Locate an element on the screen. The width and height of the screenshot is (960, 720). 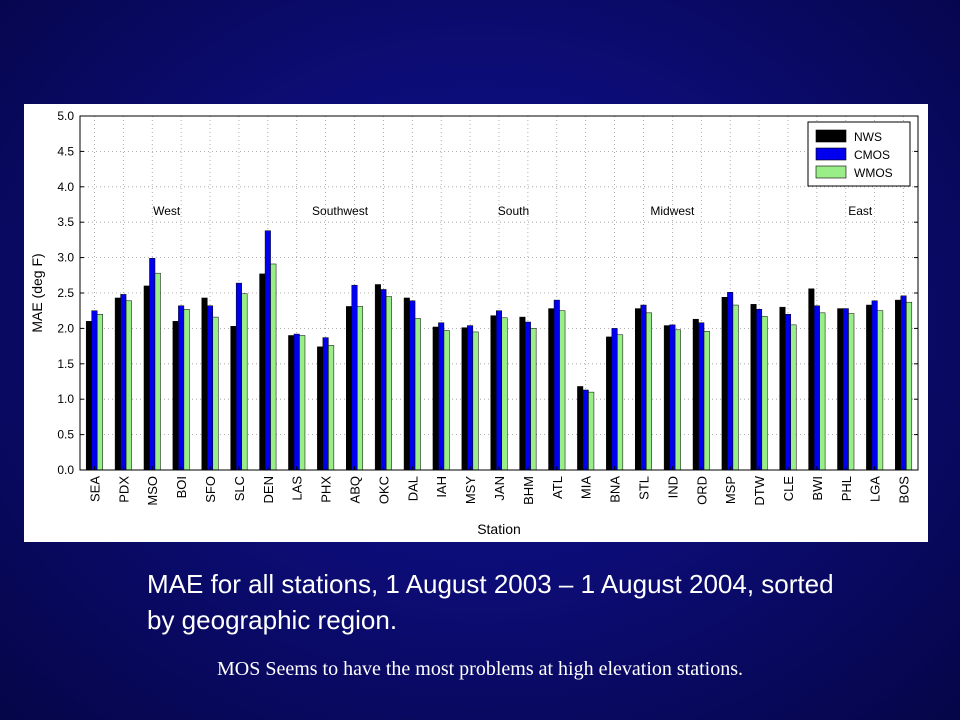
y-tick-label: 3.5 is located at coordinates (65, 222).